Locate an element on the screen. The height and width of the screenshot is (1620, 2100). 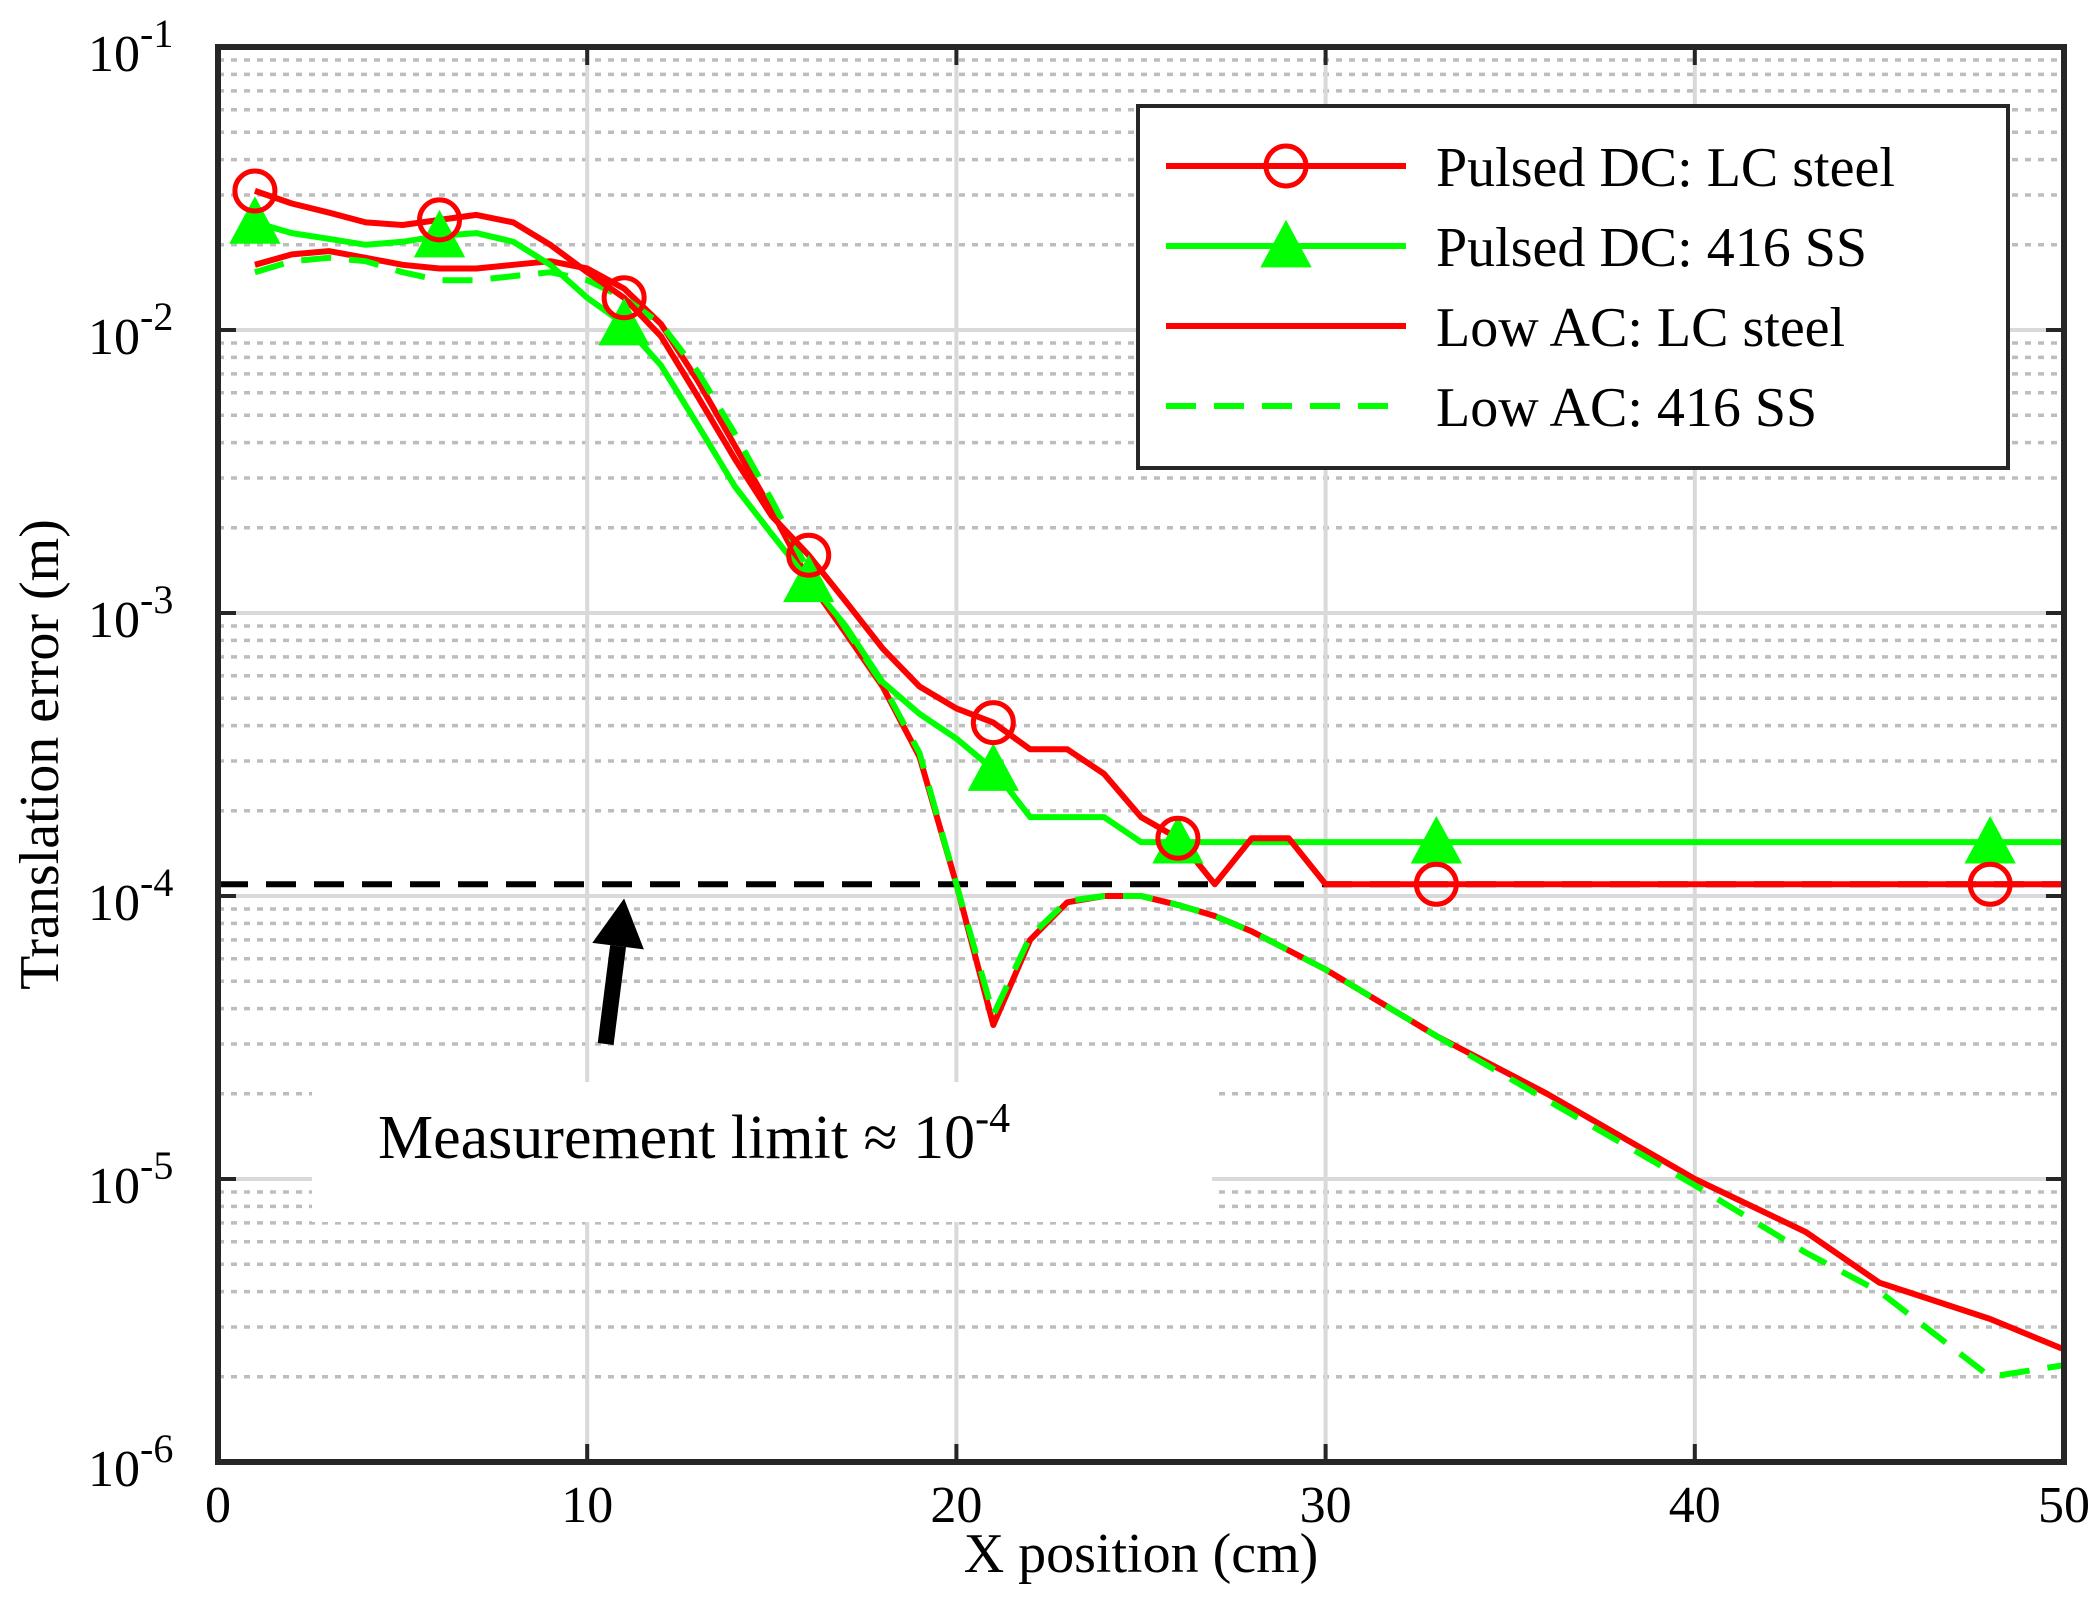
y-axis-label: Translation error (m) is located at coordinates (40, 754).